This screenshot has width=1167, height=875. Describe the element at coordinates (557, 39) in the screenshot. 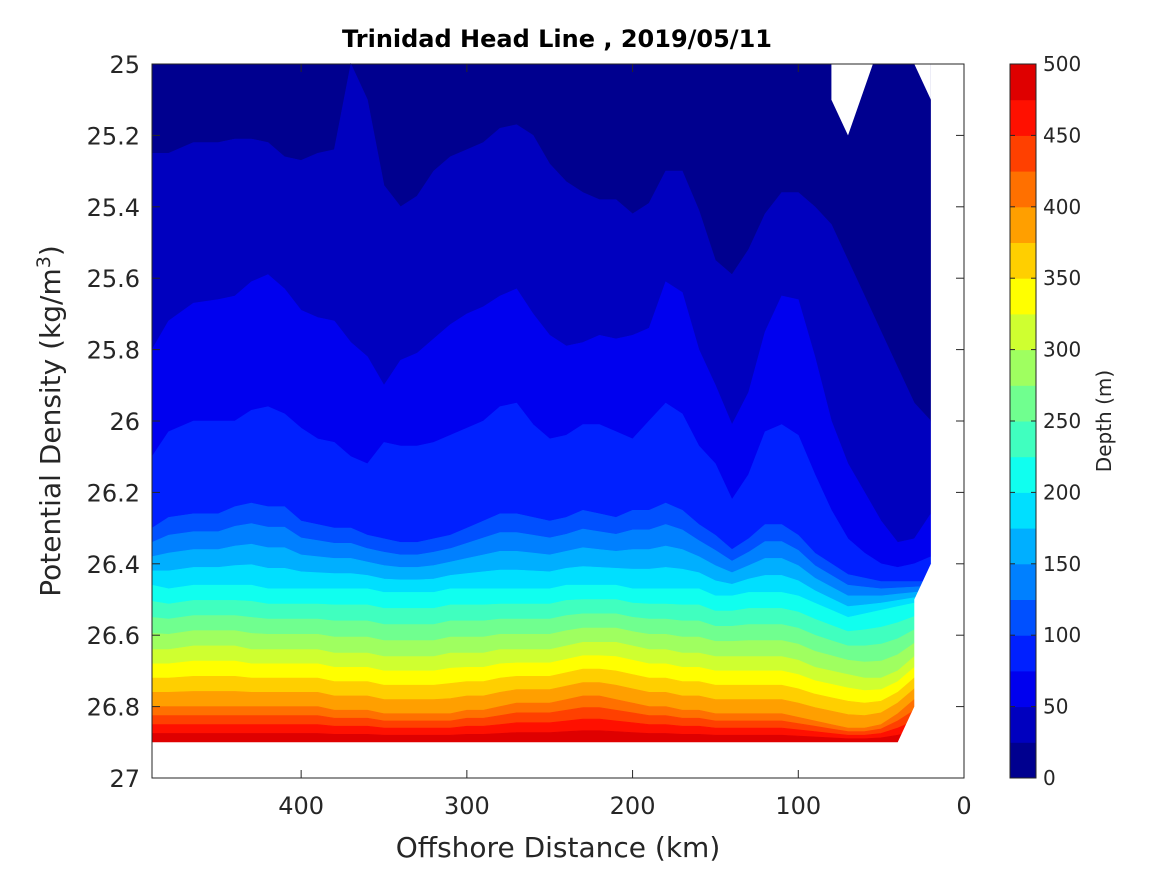

I see `chart-title: Trinidad Head Line , 2019/05/11` at that location.